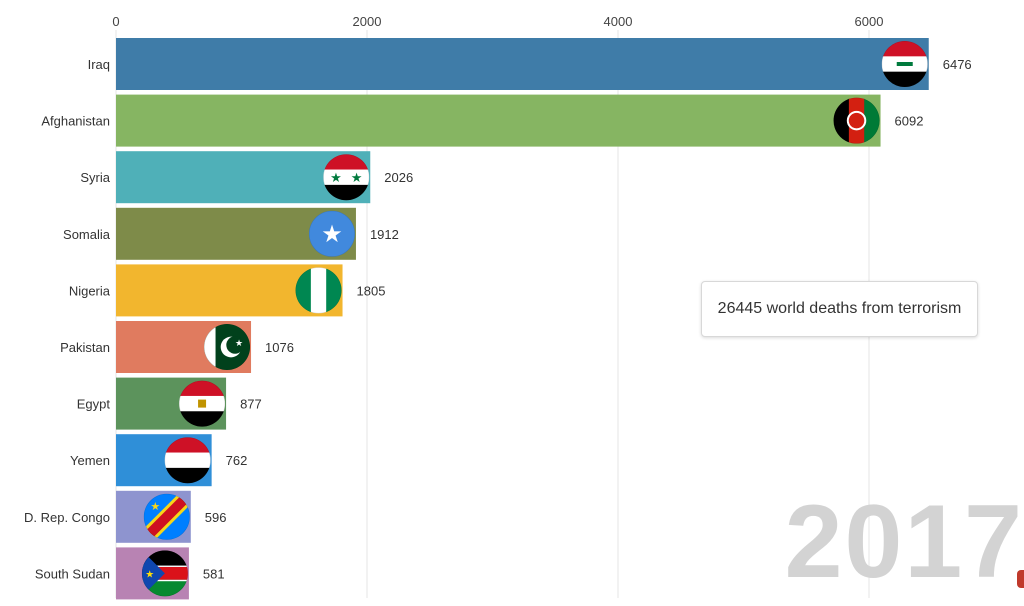  I want to click on category-label: Egypt, so click(94, 404).